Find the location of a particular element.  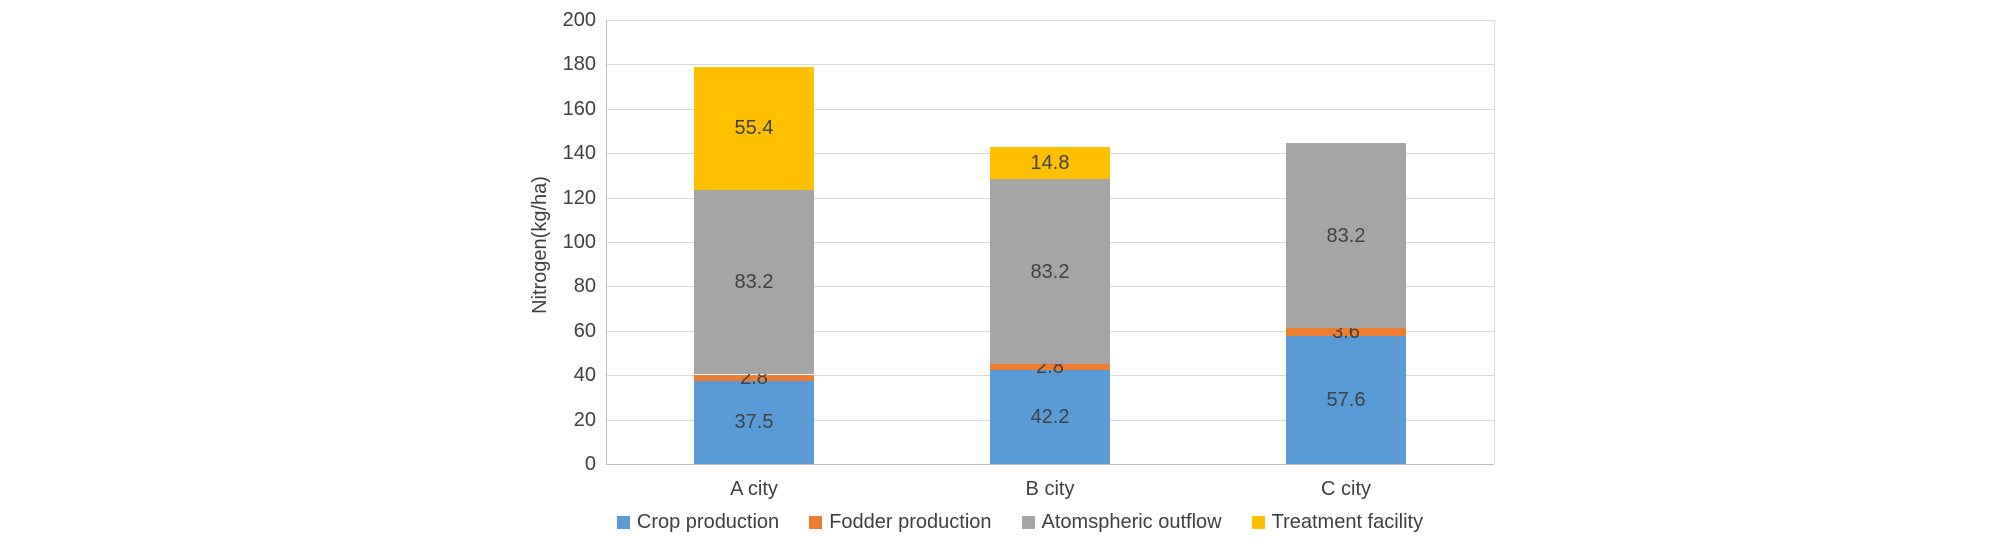

plot-right-border is located at coordinates (1494, 242).